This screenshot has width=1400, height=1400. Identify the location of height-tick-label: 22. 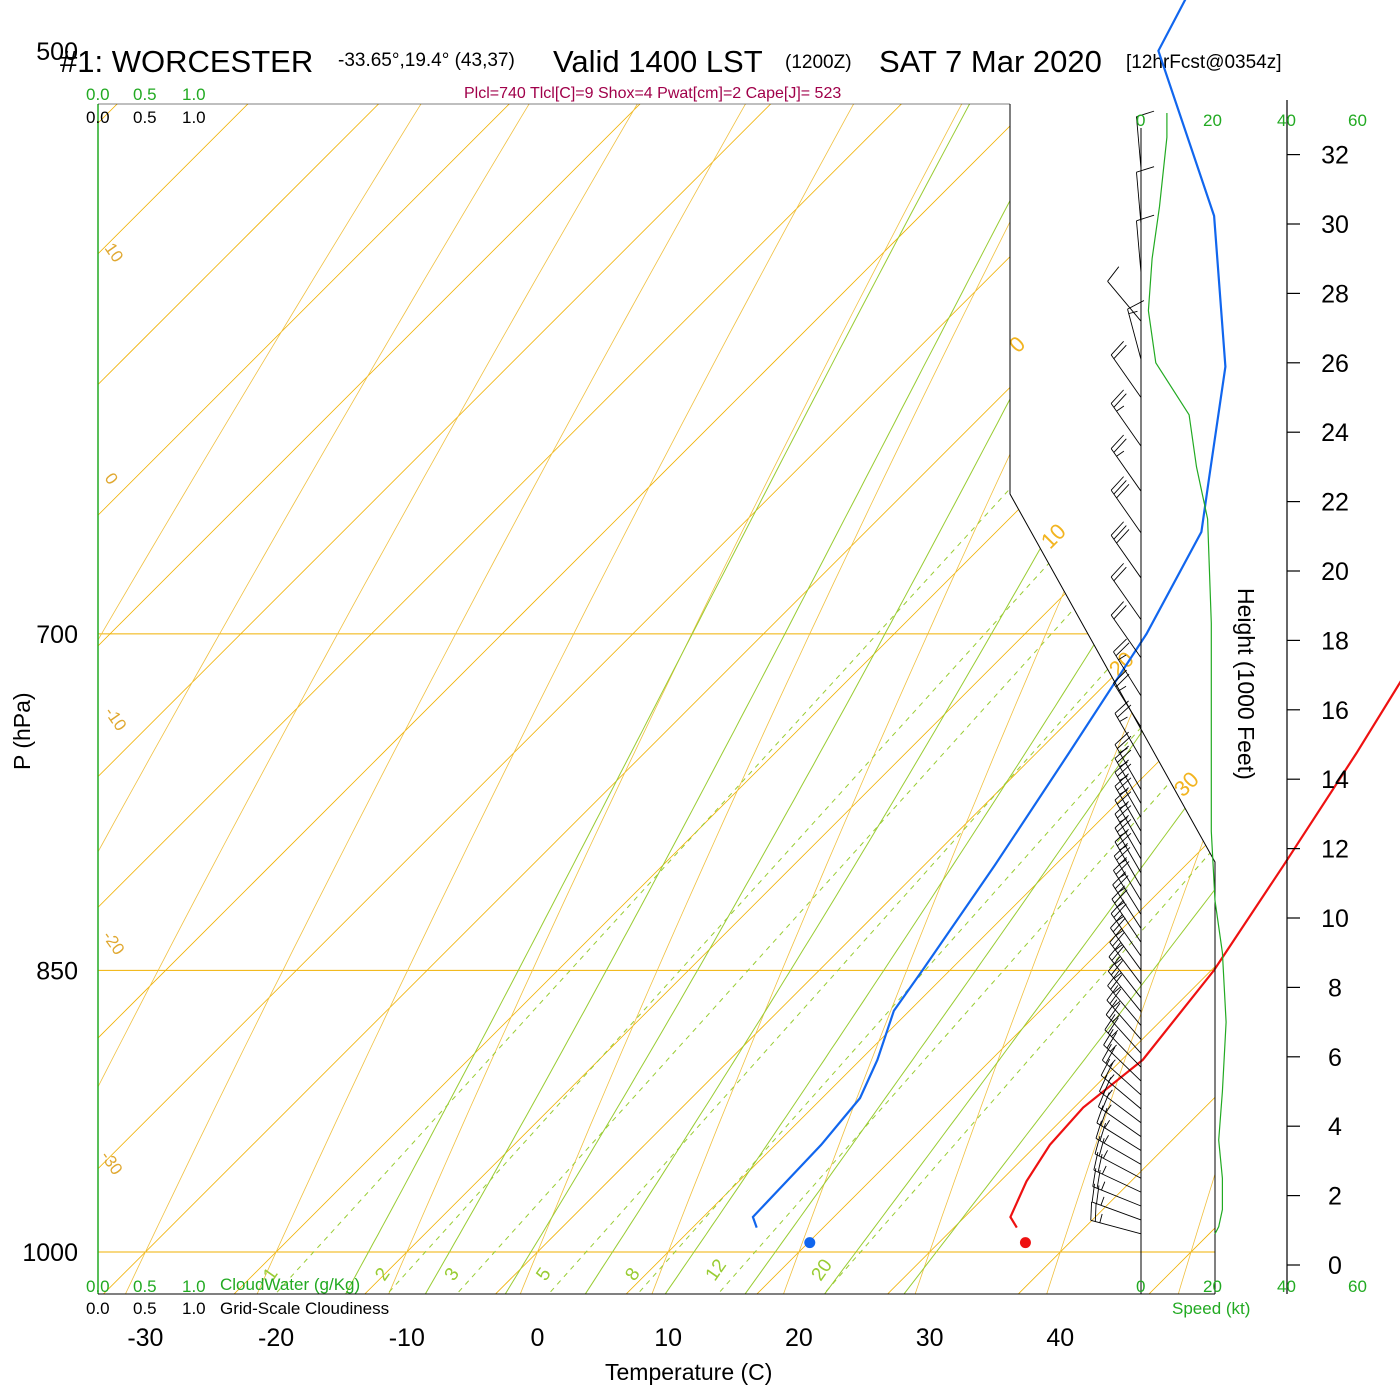
(1335, 503).